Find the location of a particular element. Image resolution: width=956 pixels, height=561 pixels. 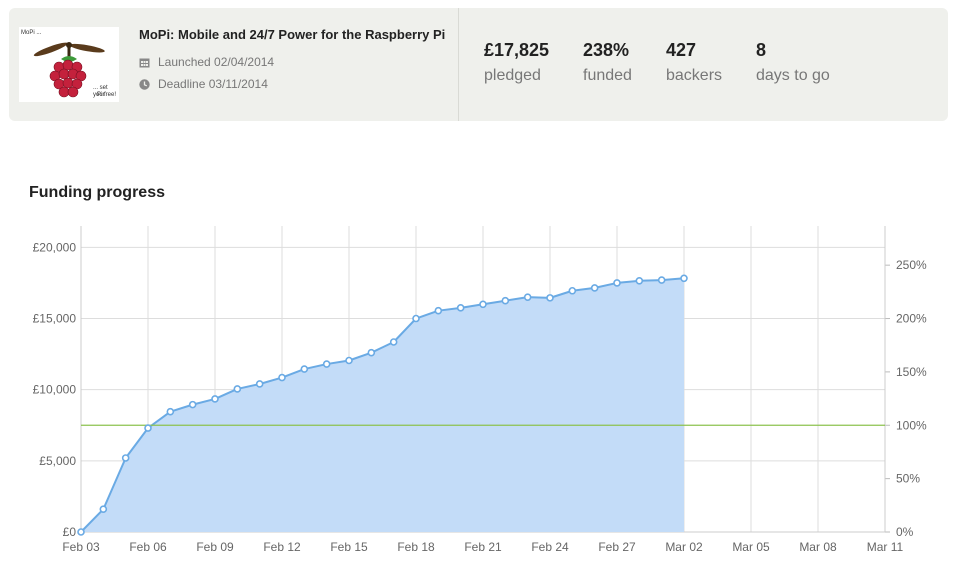

thumbnail-bottom-text-2: Pi free! is located at coordinates (107, 95).